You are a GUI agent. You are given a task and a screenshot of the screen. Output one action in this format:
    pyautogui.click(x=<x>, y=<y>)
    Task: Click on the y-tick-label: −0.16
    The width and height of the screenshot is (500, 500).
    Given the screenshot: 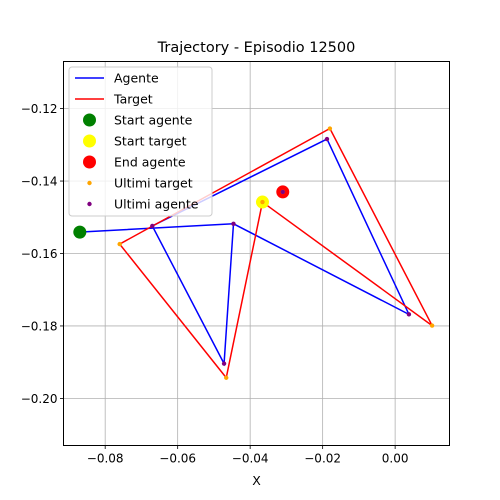 What is the action you would take?
    pyautogui.click(x=39, y=254)
    